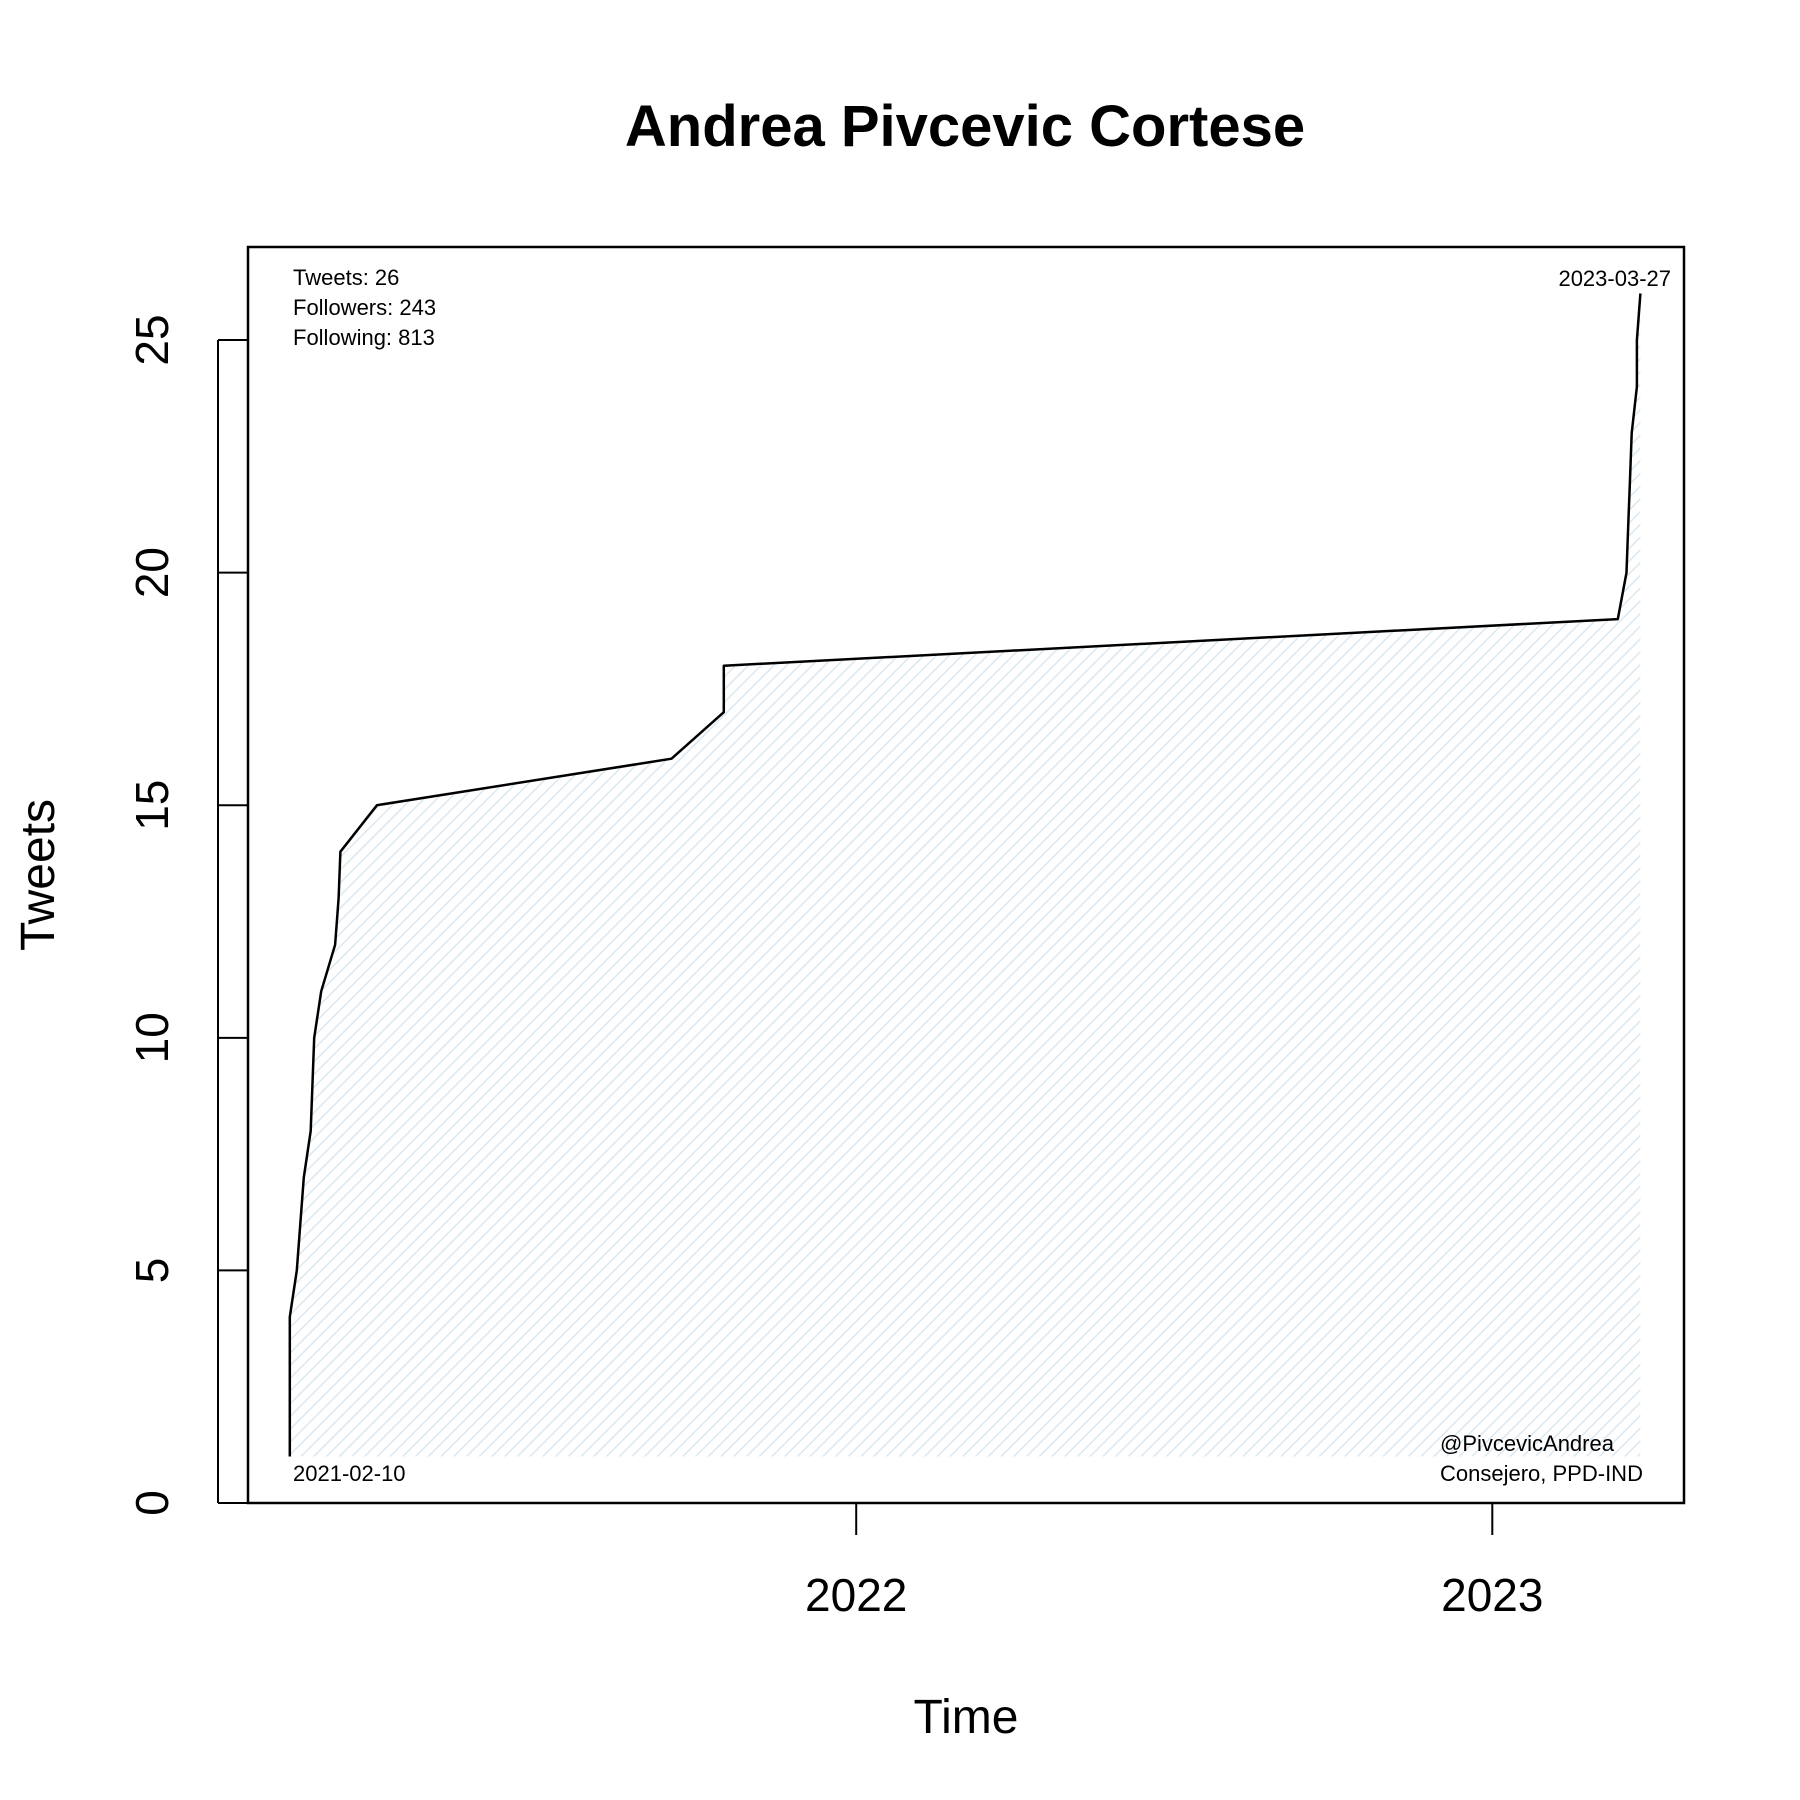 This screenshot has height=1800, width=1800. Describe the element at coordinates (152, 1503) in the screenshot. I see `y-tick-label-0: 0` at that location.